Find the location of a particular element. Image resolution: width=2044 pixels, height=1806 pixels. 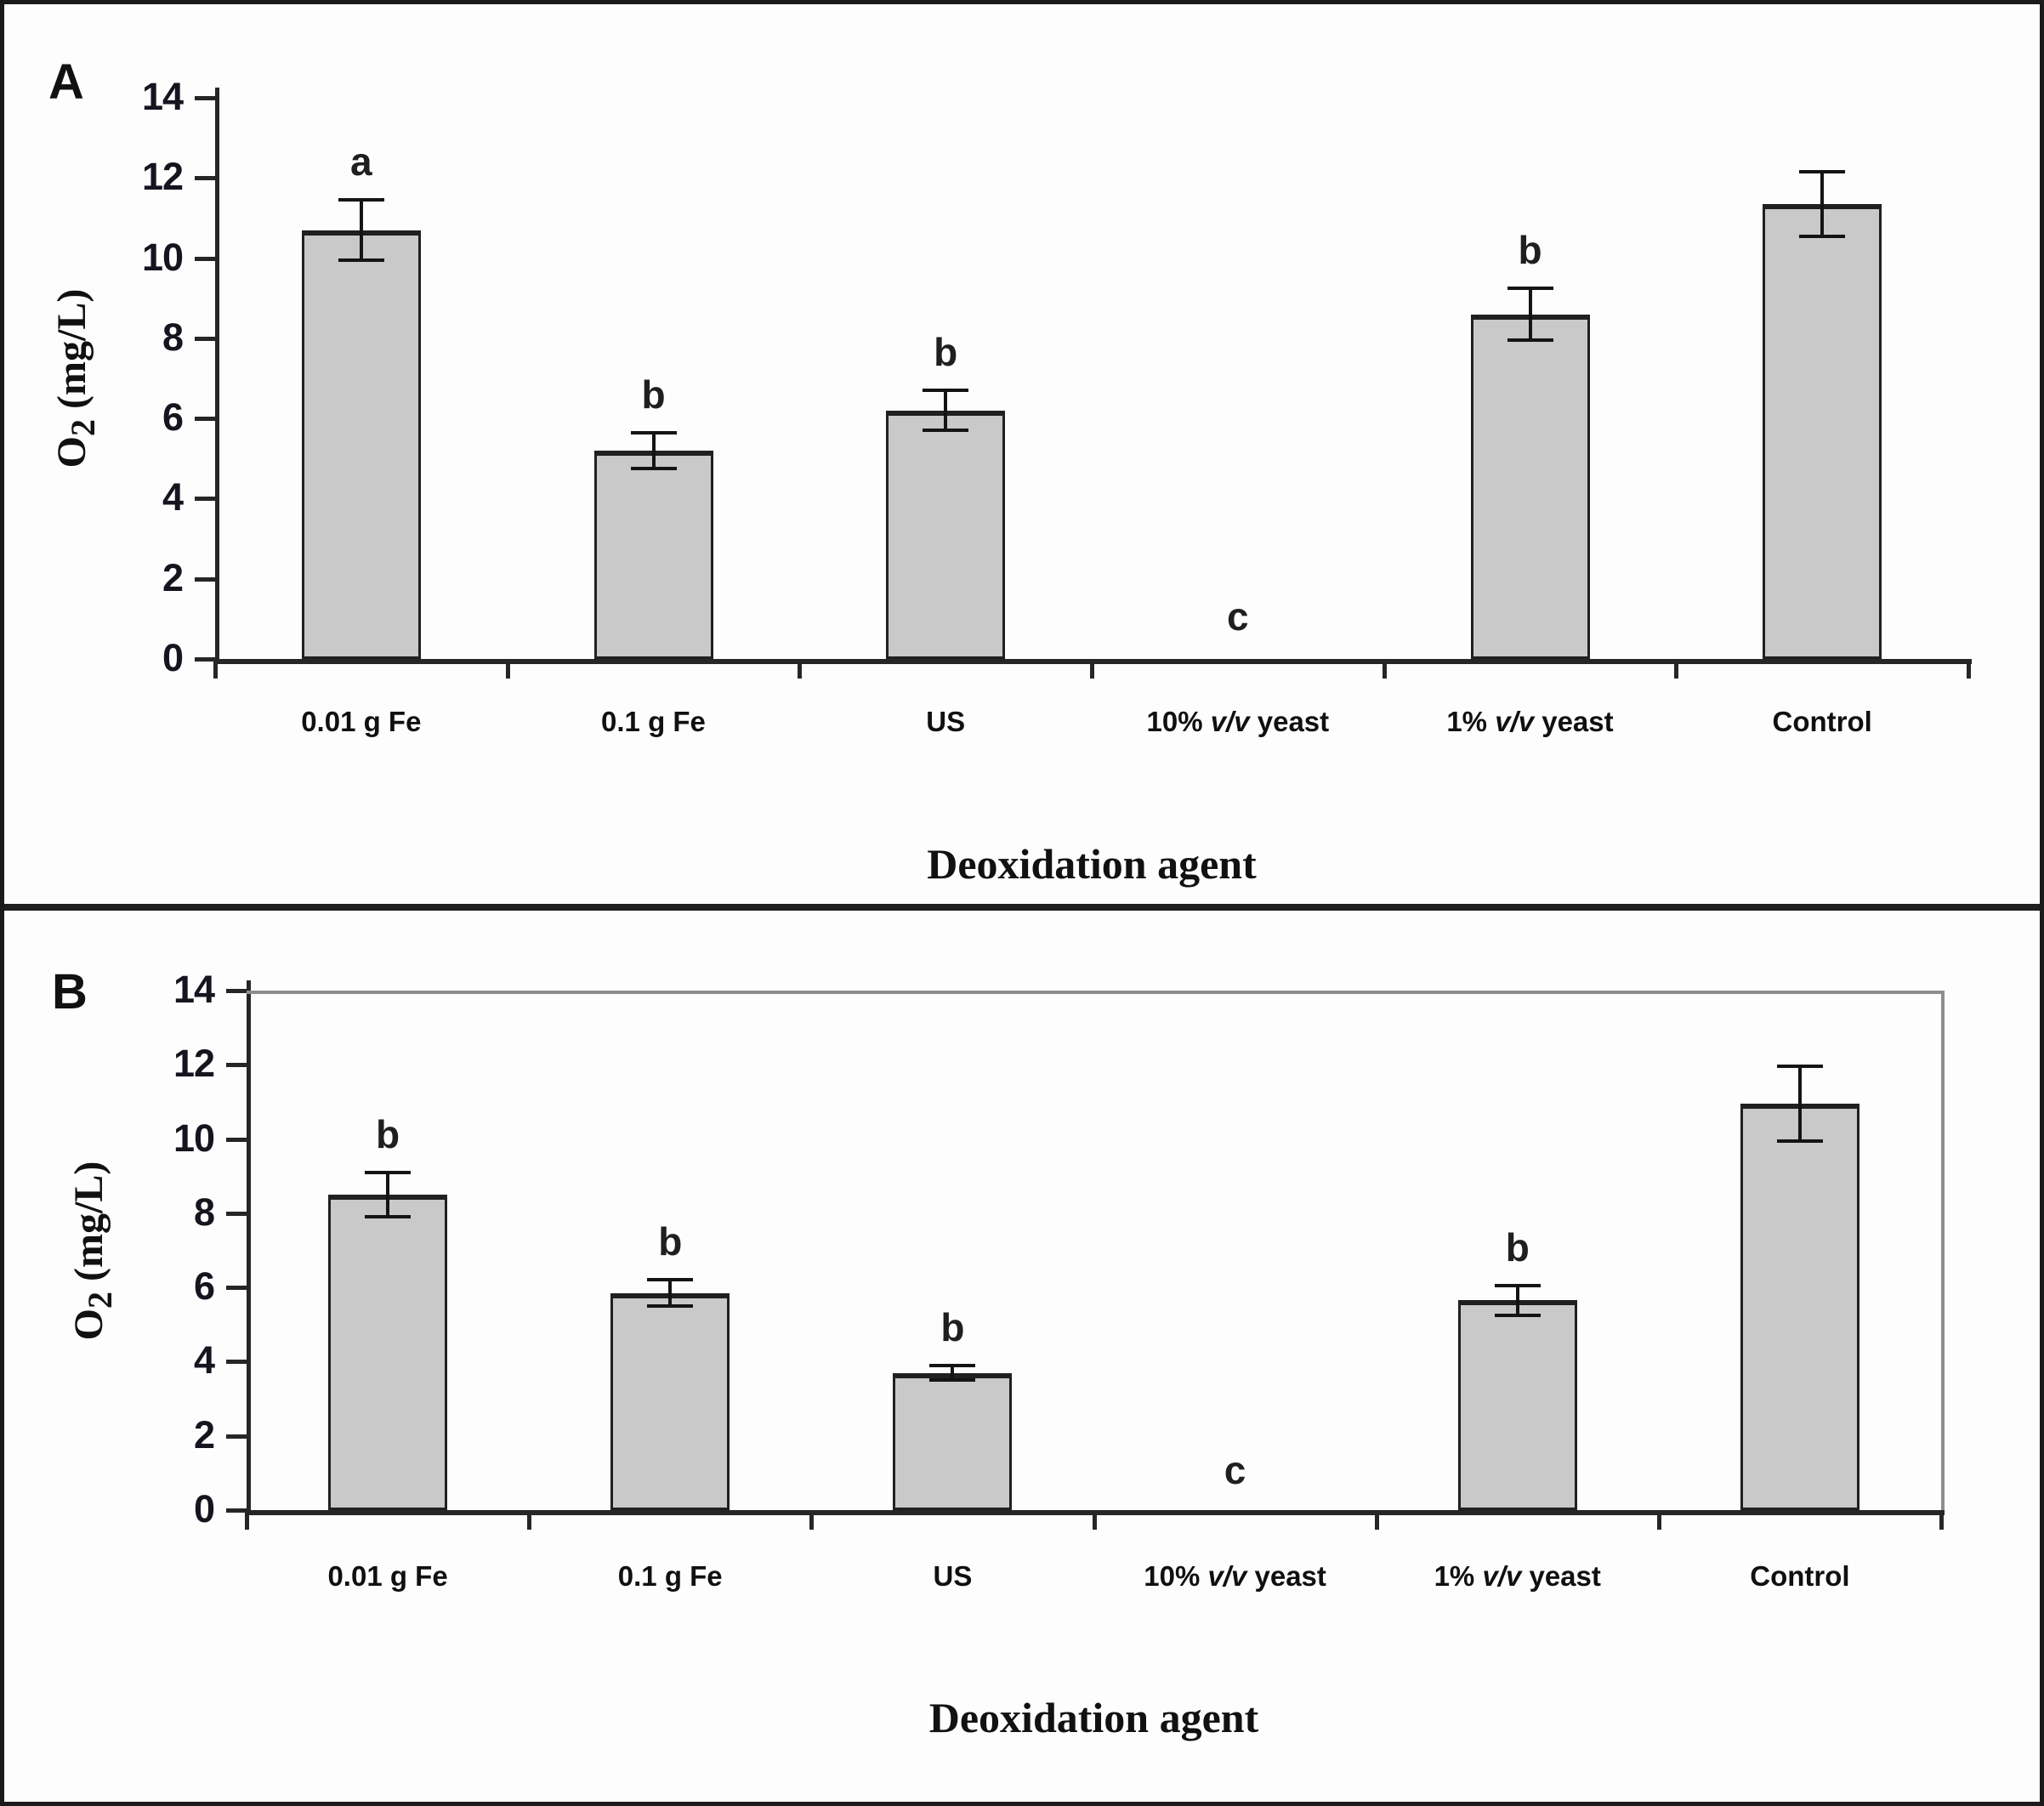

x-category-label-0-01-g-fe: 0.01 g Fe is located at coordinates (387, 1576).